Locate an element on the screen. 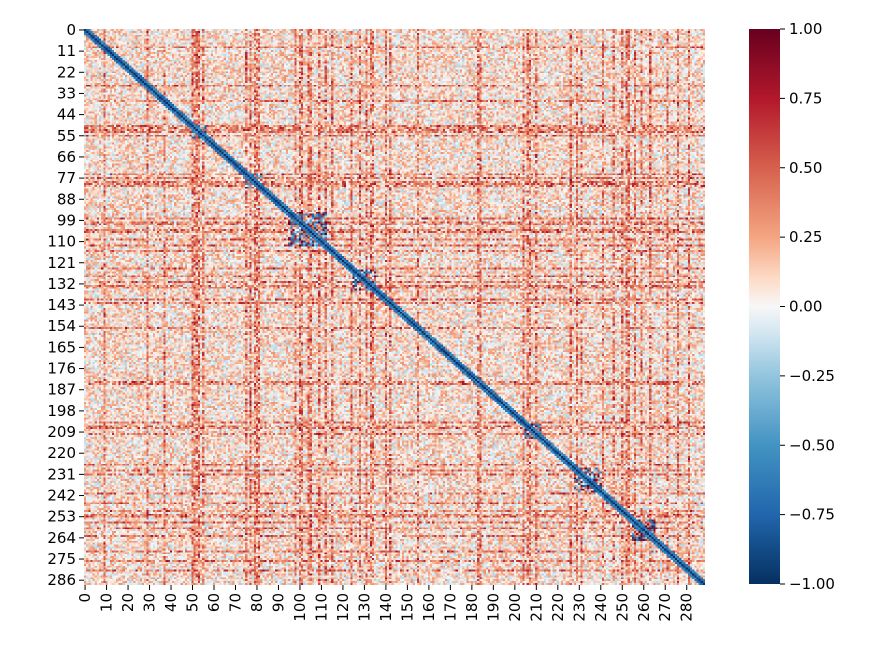 The image size is (877, 652). x-tick-label: 60 is located at coordinates (214, 602).